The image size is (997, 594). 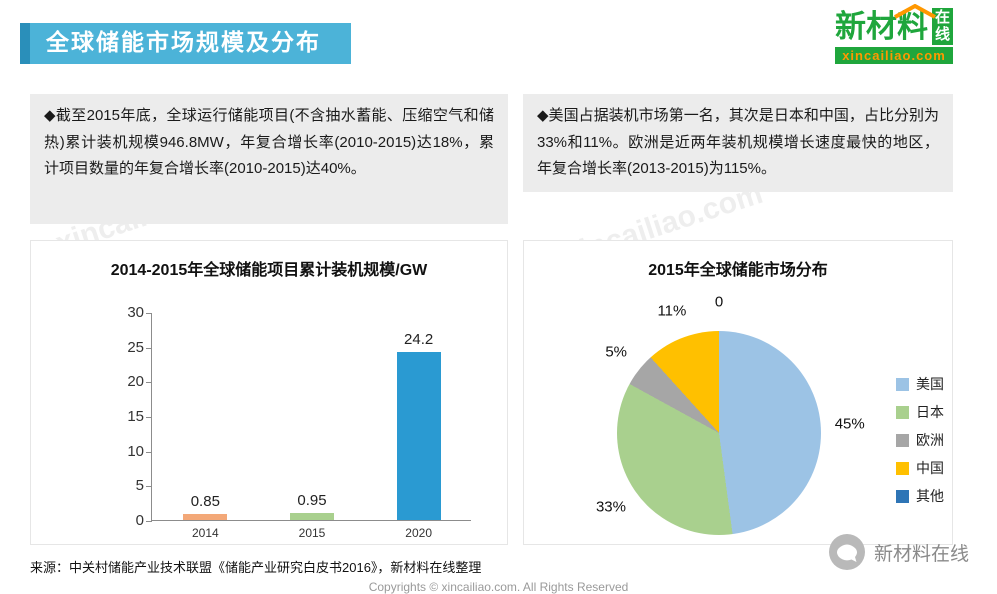 I want to click on legend-label: 欧洲, so click(x=930, y=440).